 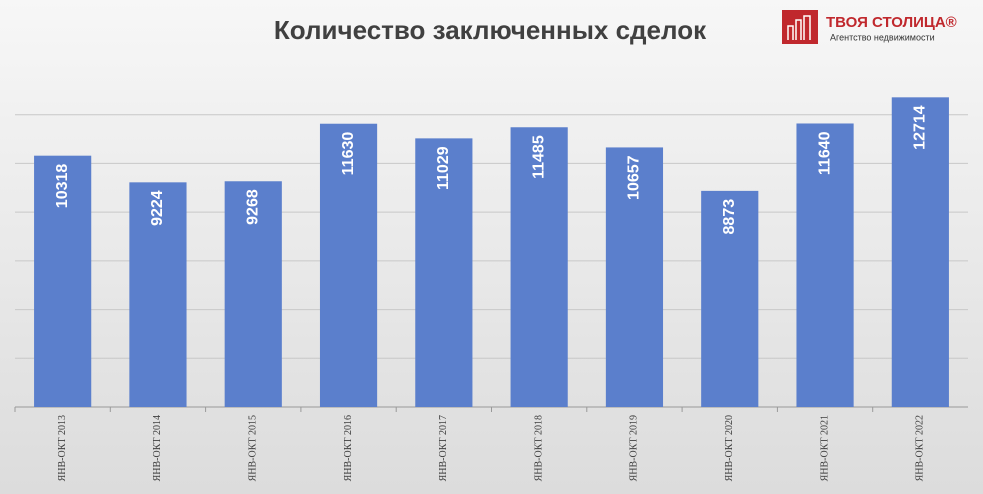 What do you see at coordinates (538, 157) in the screenshot?
I see `value-label: 11485` at bounding box center [538, 157].